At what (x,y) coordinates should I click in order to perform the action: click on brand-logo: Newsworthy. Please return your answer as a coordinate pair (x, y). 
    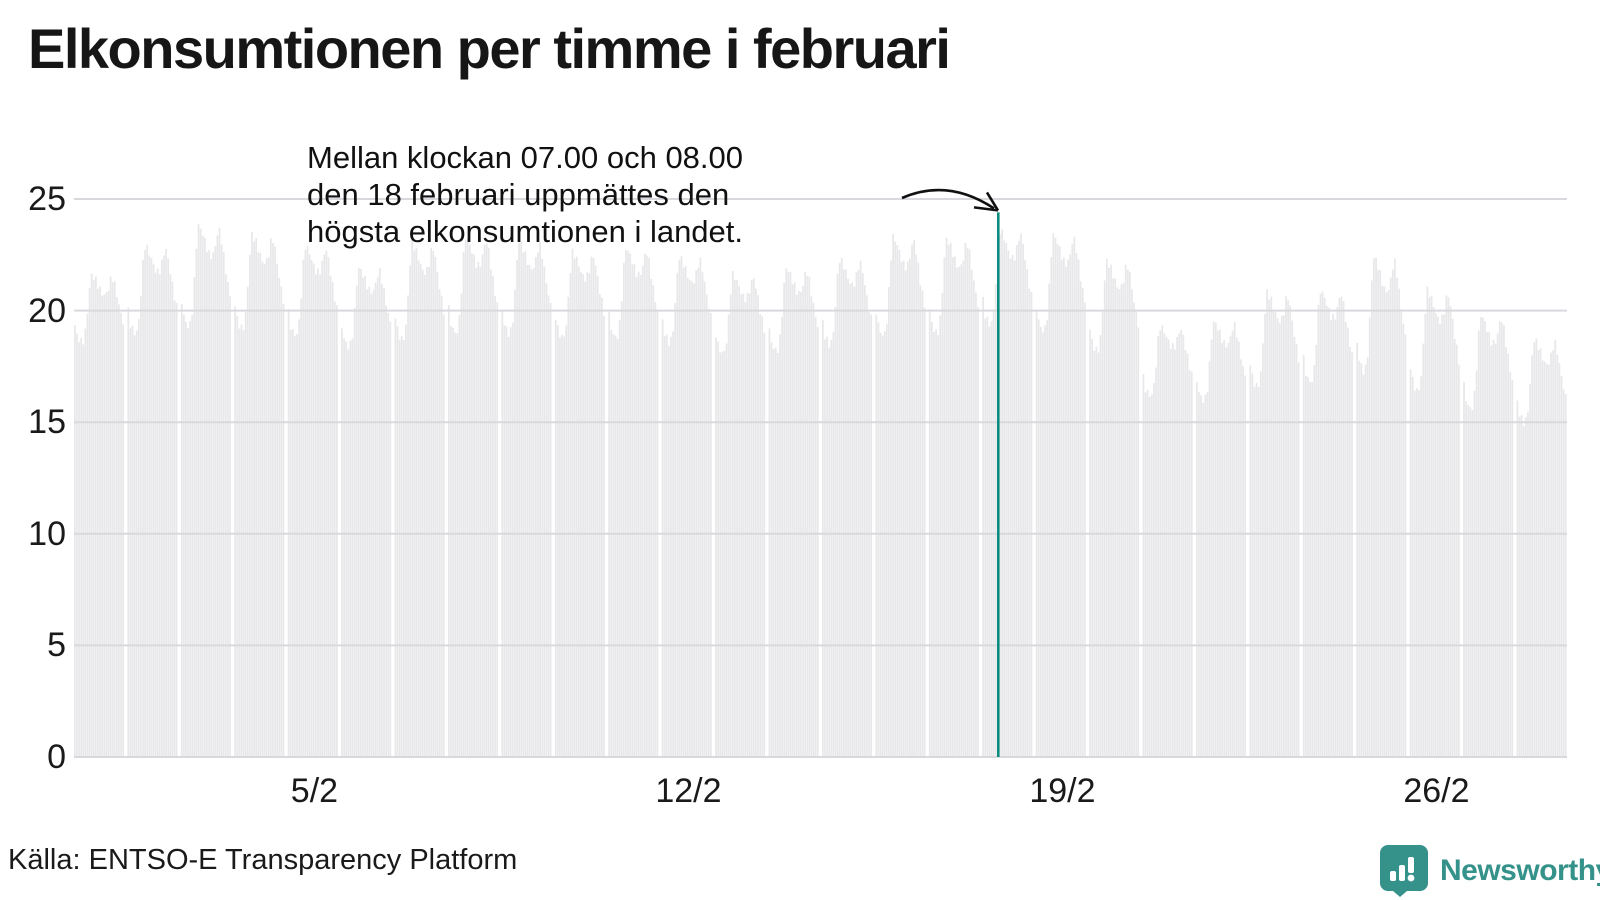
    Looking at the image, I should click on (1490, 871).